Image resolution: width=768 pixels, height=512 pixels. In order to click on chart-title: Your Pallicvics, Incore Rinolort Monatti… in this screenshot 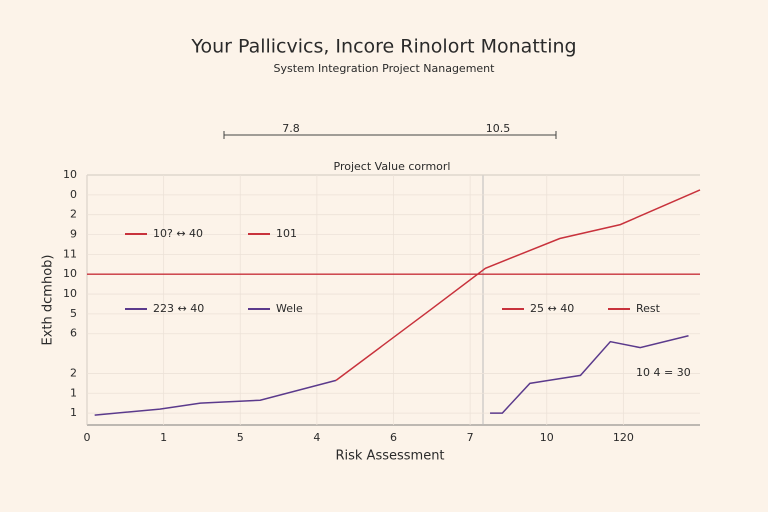, I will do `click(383, 47)`.